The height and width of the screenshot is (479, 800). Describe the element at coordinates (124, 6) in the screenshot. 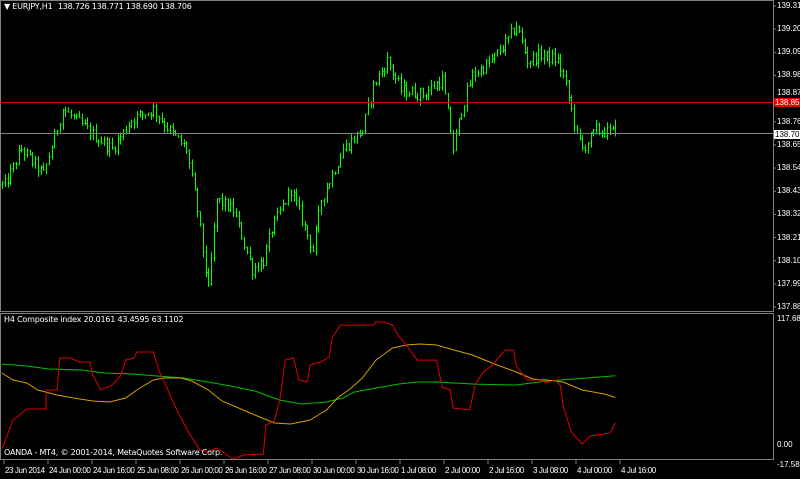

I see `ohlc-values: 138.726 138.771 138.690 138.706` at that location.